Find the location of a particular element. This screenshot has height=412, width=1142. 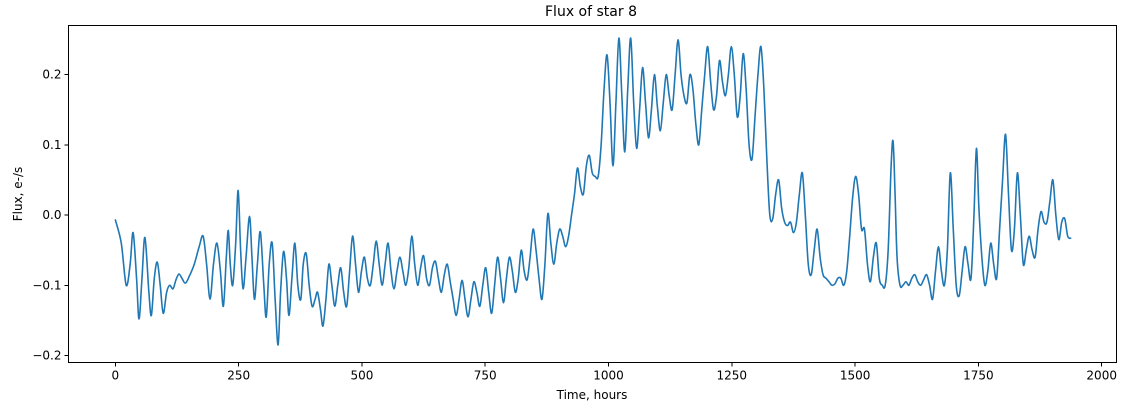

y-tick-label: −0.1 is located at coordinates (46, 285).